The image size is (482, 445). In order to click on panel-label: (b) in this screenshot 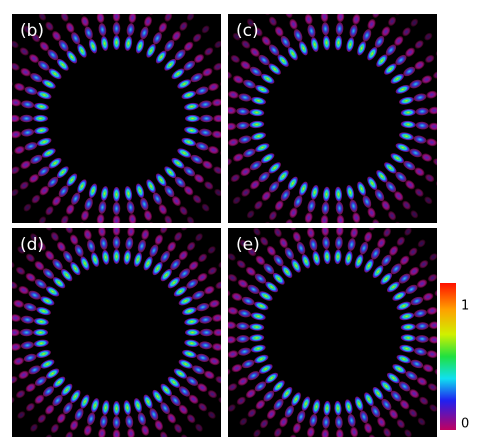, I will do `click(32, 31)`.